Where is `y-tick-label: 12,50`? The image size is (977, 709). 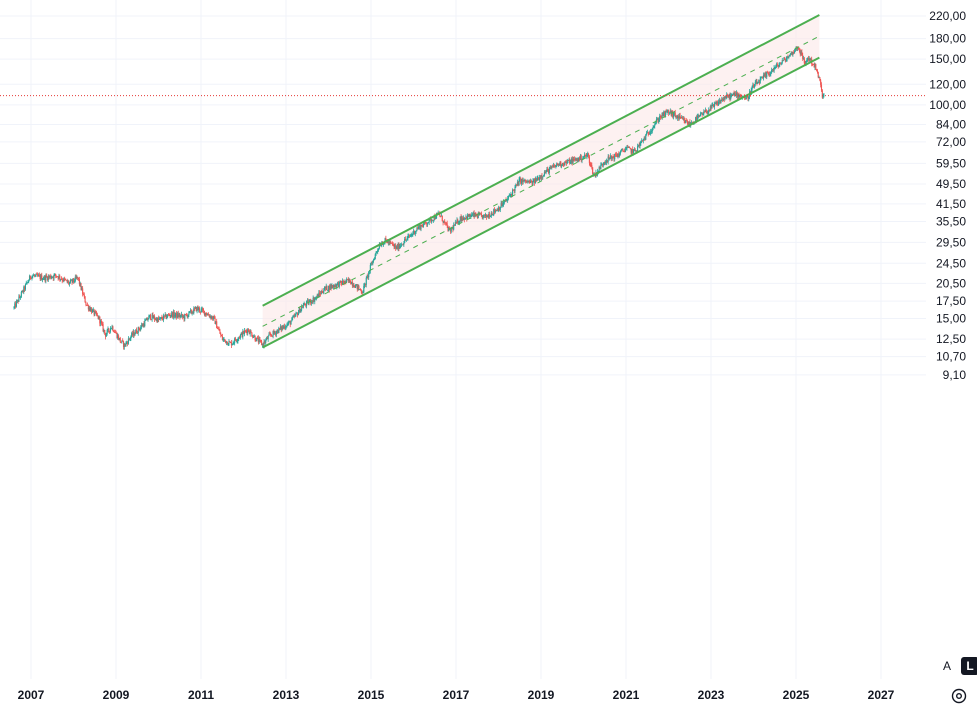
y-tick-label: 12,50 is located at coordinates (951, 339).